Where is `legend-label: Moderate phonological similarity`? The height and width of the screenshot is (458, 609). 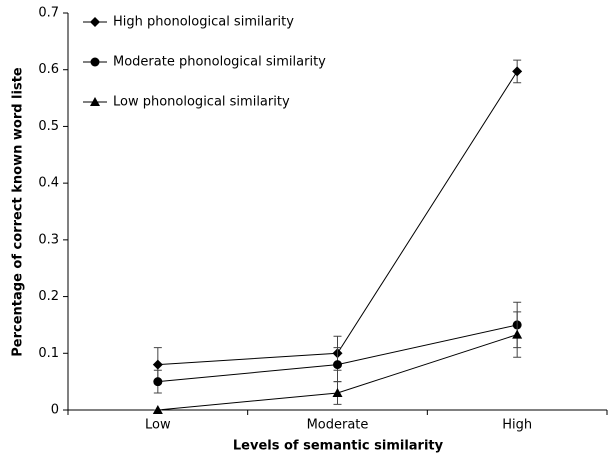
legend-label: Moderate phonological similarity is located at coordinates (219, 62).